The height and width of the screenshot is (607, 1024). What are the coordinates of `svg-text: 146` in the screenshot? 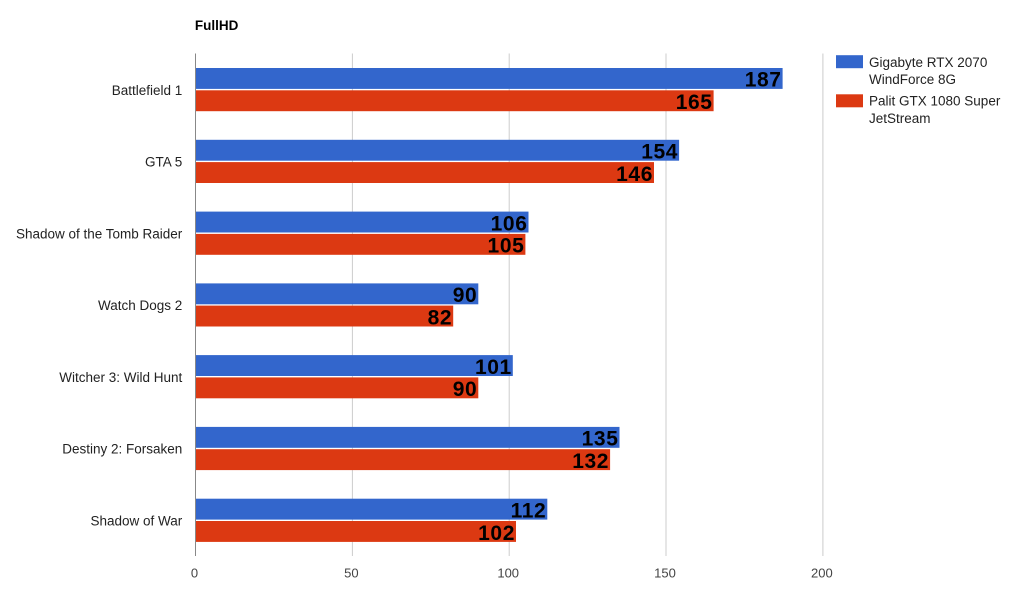 It's located at (634, 174).